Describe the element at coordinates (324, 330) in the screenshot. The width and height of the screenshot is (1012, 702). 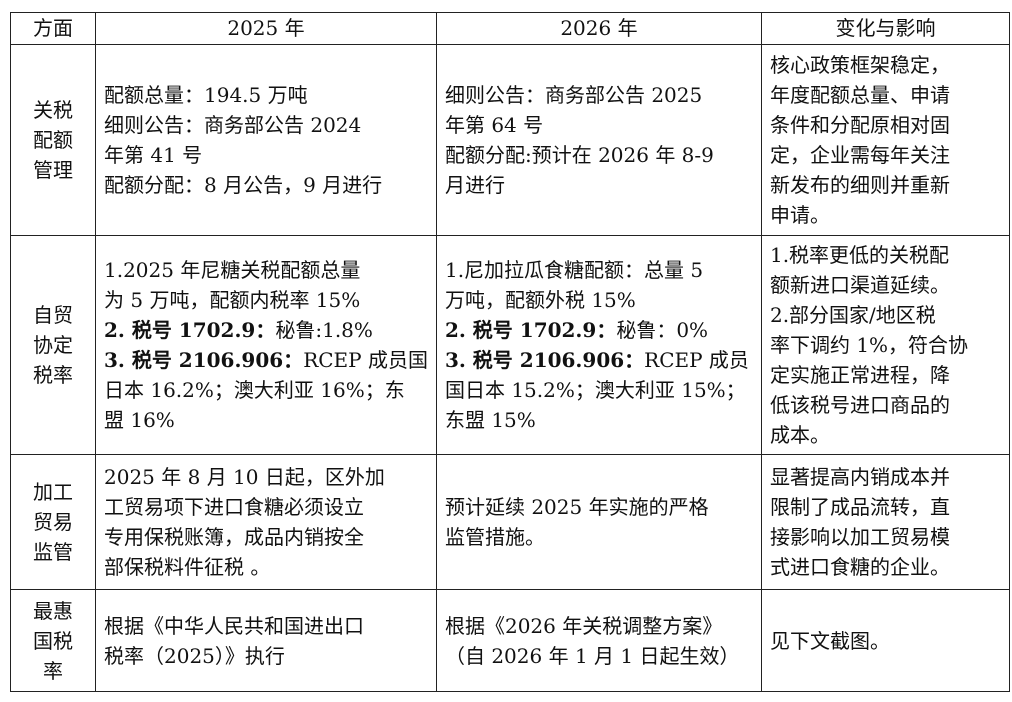
I see `text: 秘鲁:1.8%` at that location.